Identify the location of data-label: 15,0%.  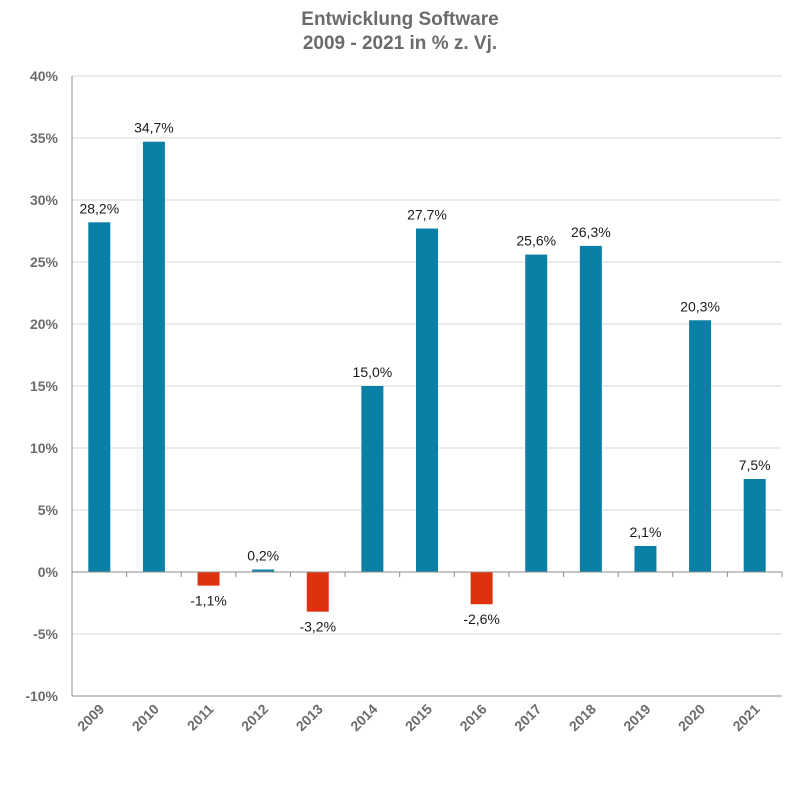
(373, 372).